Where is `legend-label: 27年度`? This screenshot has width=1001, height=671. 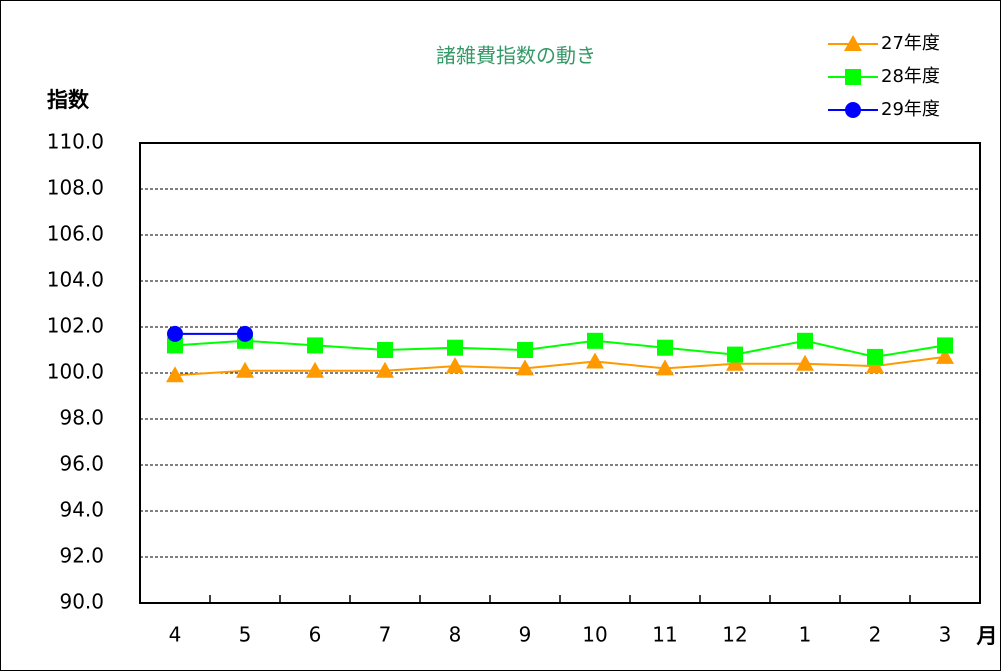
legend-label: 27年度 is located at coordinates (910, 43).